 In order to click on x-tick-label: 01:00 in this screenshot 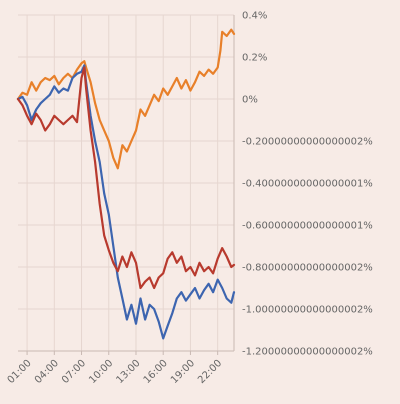, I will do `click(20, 372)`.